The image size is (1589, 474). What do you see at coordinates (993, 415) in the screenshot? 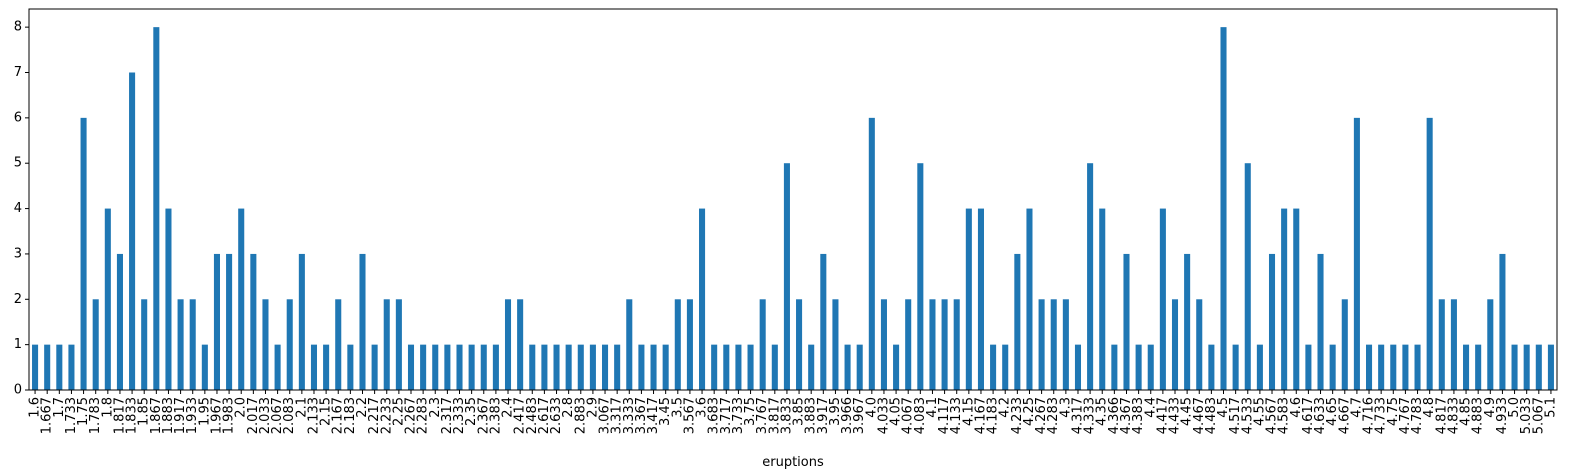
I see `x-tick-label: 4.183` at bounding box center [993, 415].